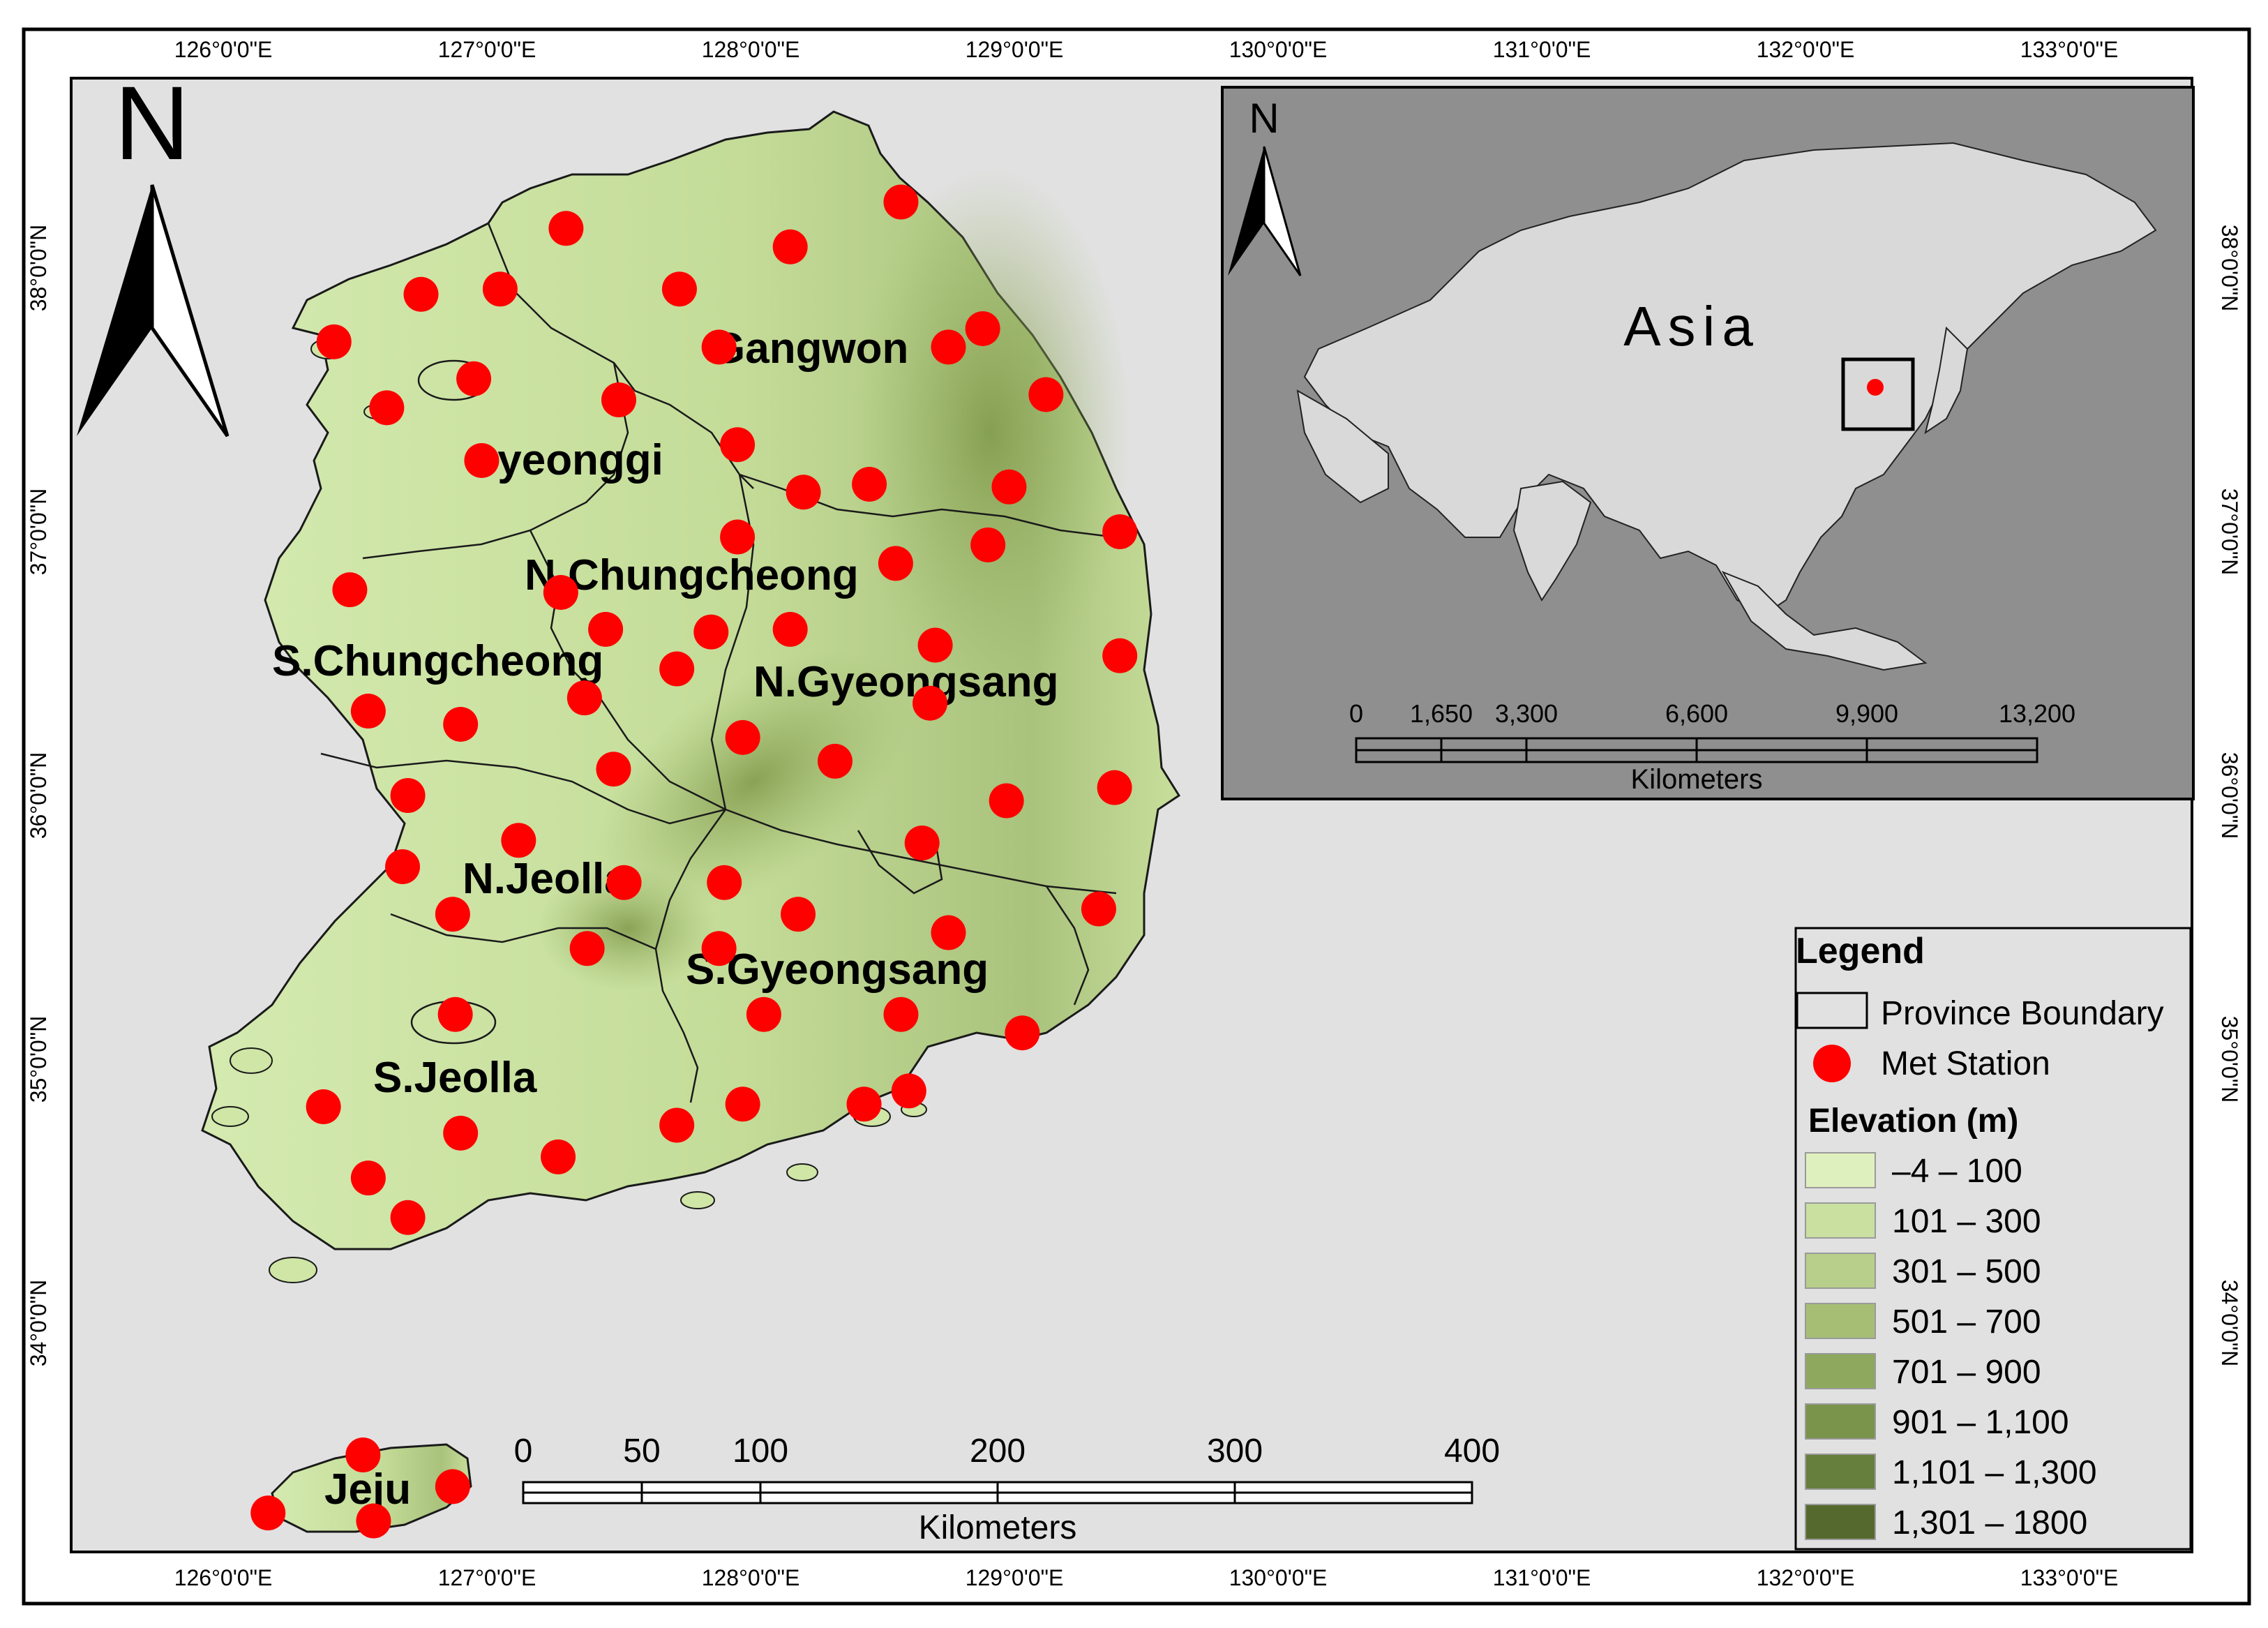 This screenshot has height=1628, width=2268. I want to click on sobaek-ridge, so click(753, 781).